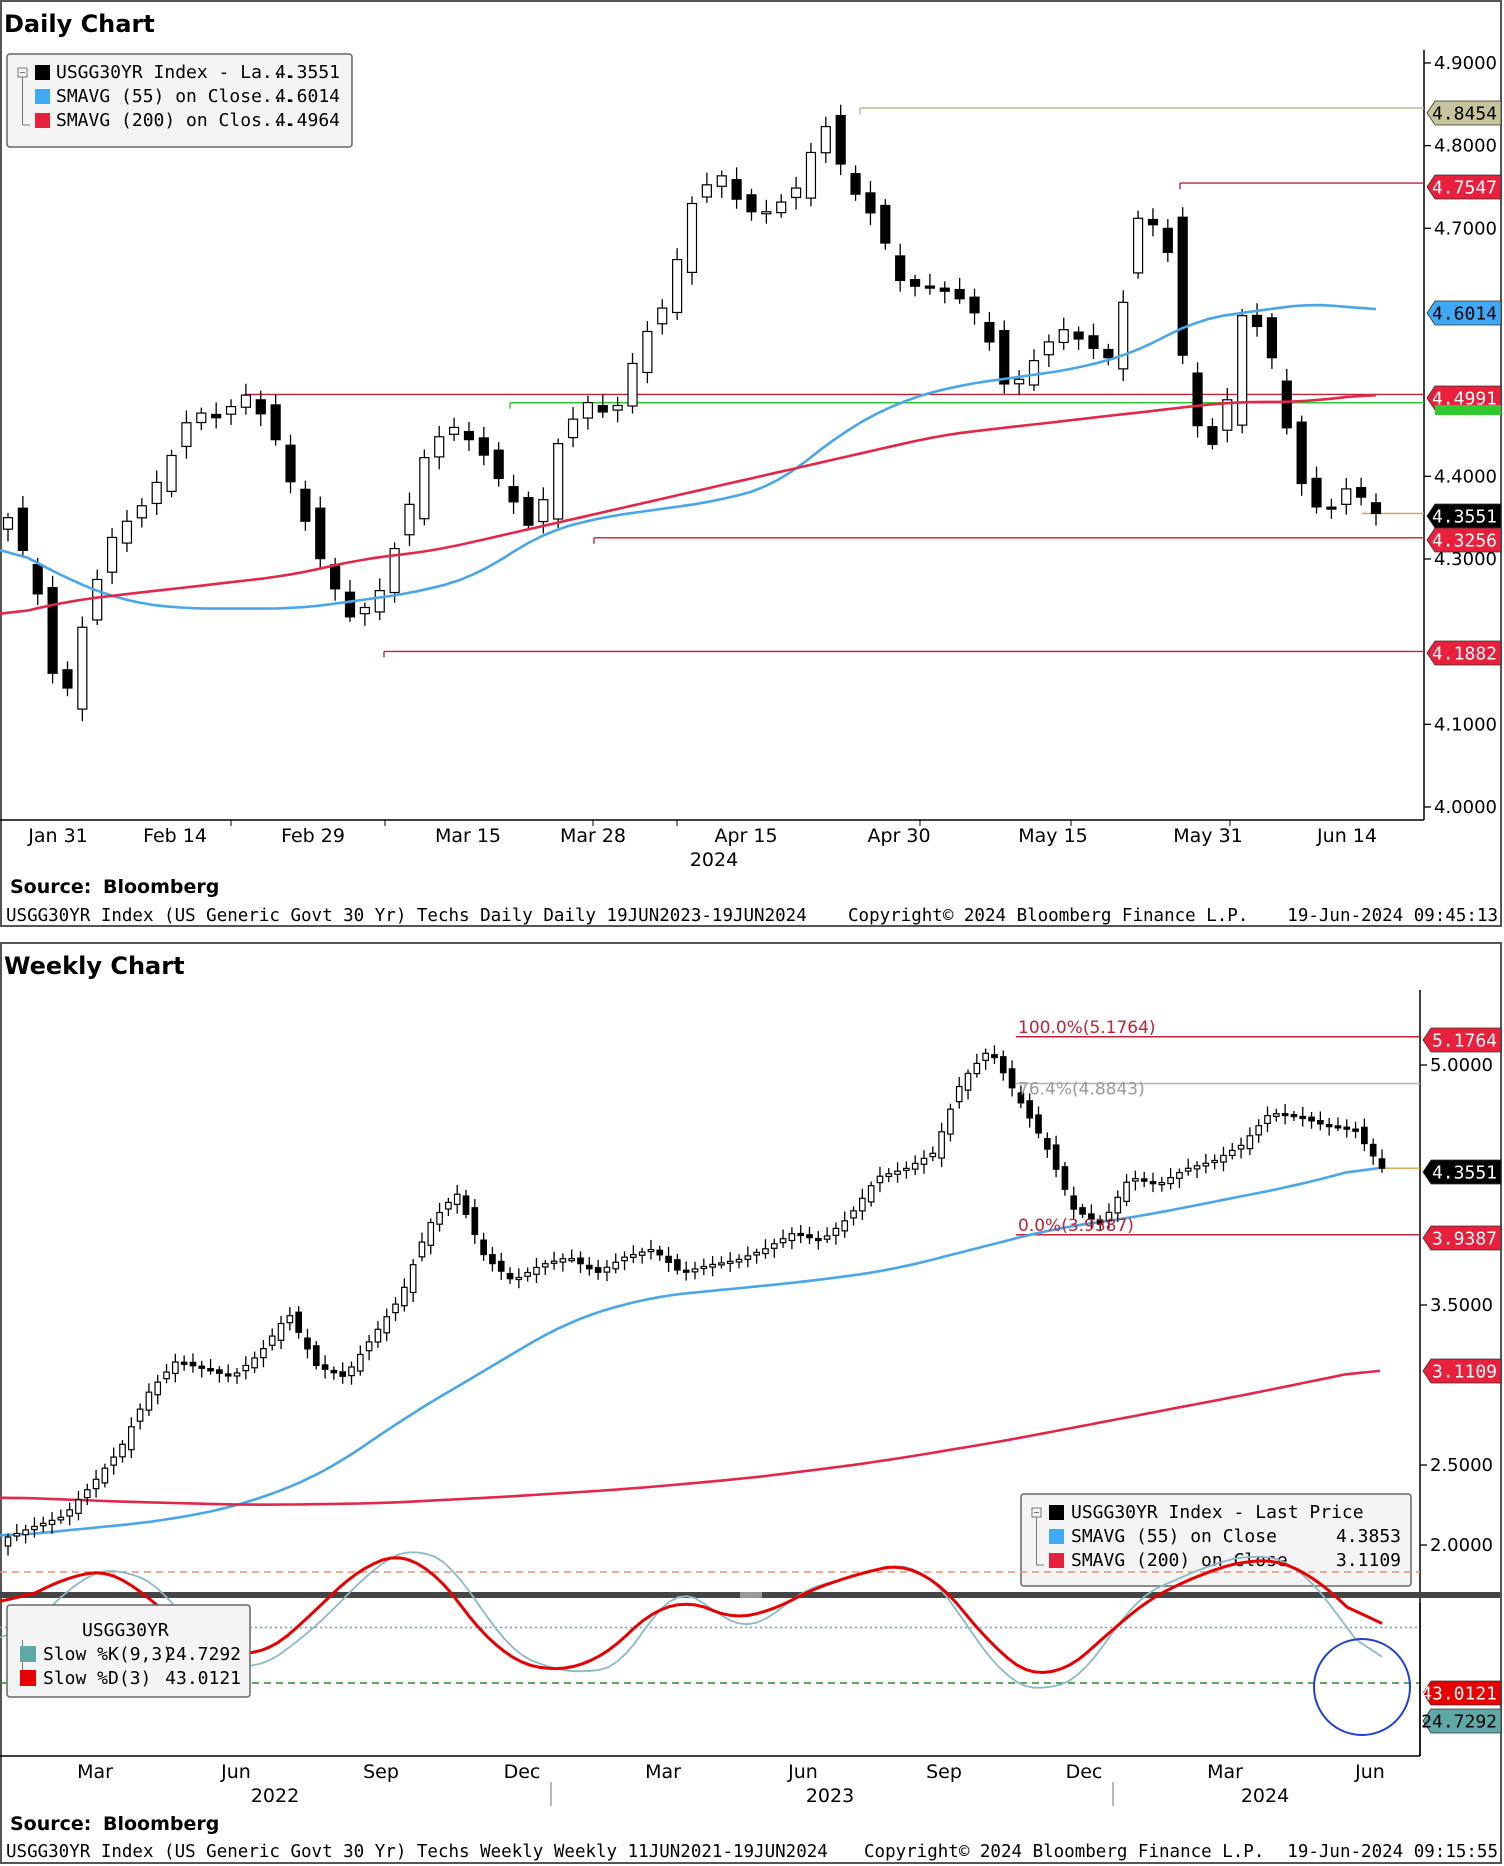 The width and height of the screenshot is (1504, 1866). Describe the element at coordinates (307, 120) in the screenshot. I see `daily-legend-value-2: 4.4964` at that location.